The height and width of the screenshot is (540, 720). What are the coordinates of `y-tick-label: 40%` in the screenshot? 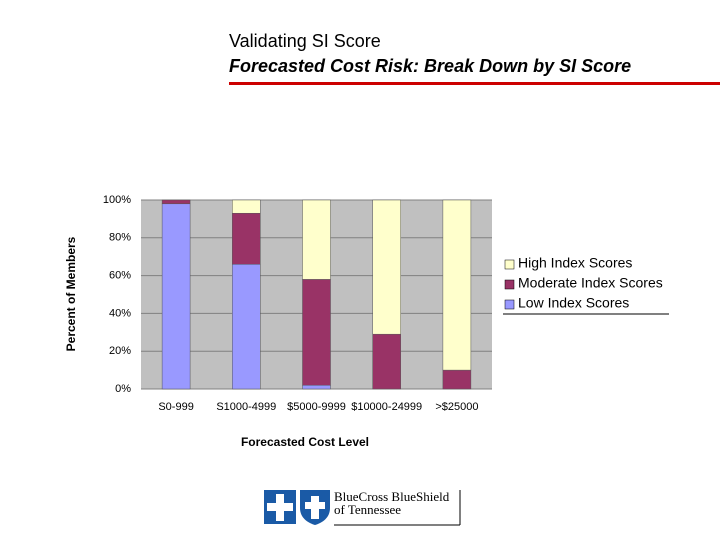 It's located at (120, 313).